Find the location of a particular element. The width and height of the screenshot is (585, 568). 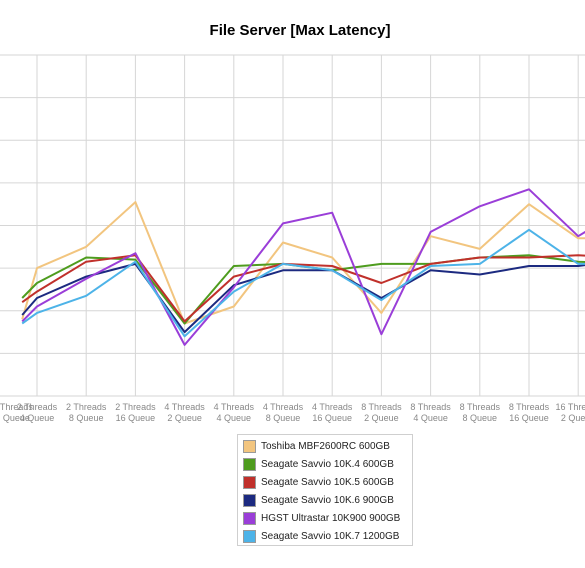

legend-label: Seagate Savvio 10K.4 600GB is located at coordinates (327, 464).